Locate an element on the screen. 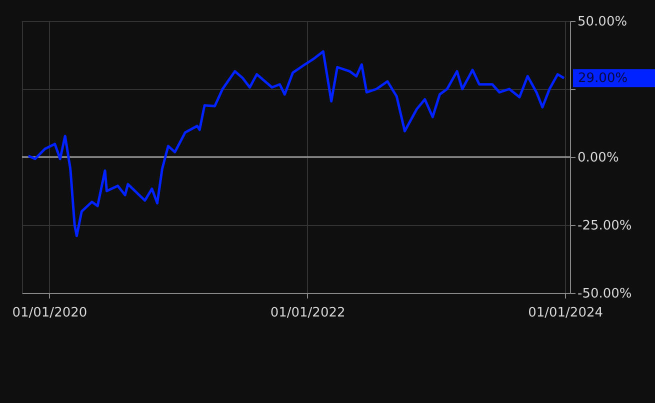 This screenshot has height=403, width=655. y-tick-label: -25.00% is located at coordinates (605, 226).